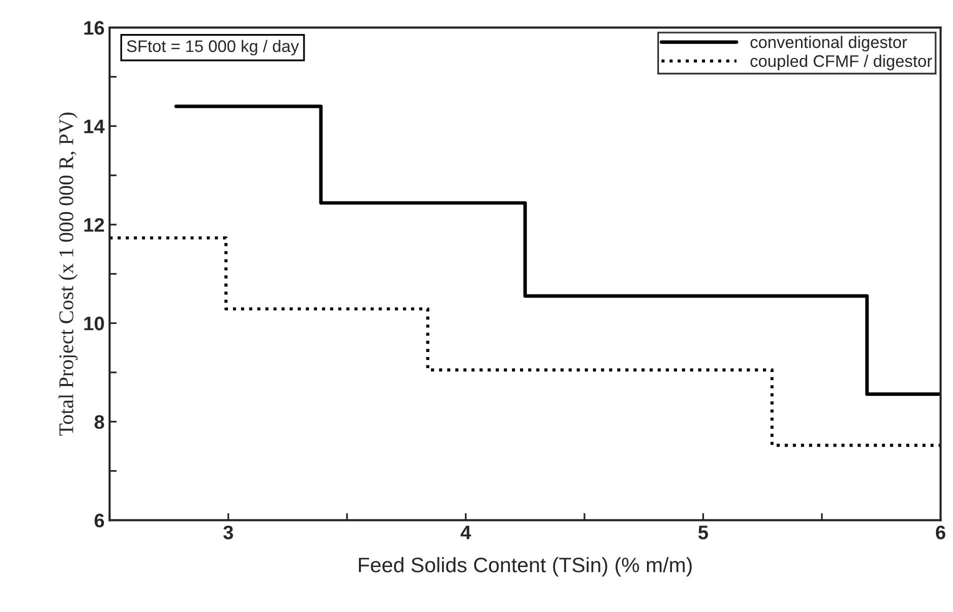 The image size is (953, 612). I want to click on y-tick-label: 16, so click(94, 28).